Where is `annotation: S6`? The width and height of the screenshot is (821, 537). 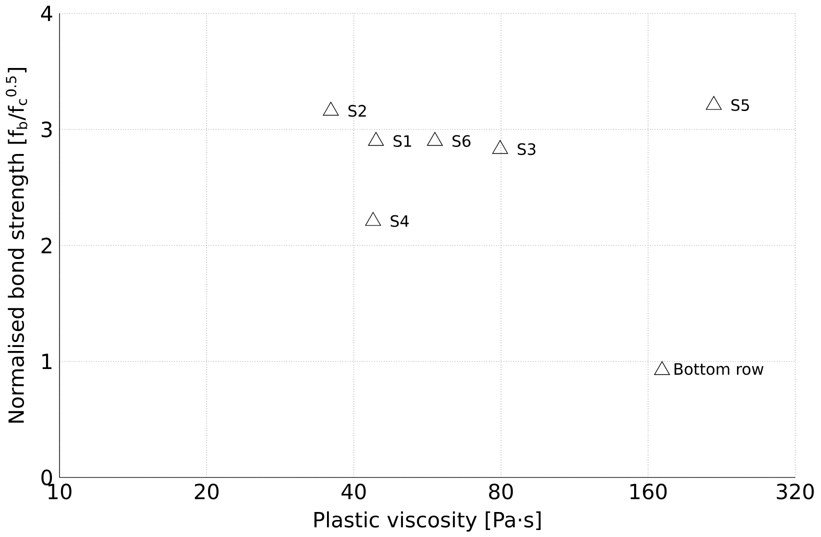
annotation: S6 is located at coordinates (461, 140).